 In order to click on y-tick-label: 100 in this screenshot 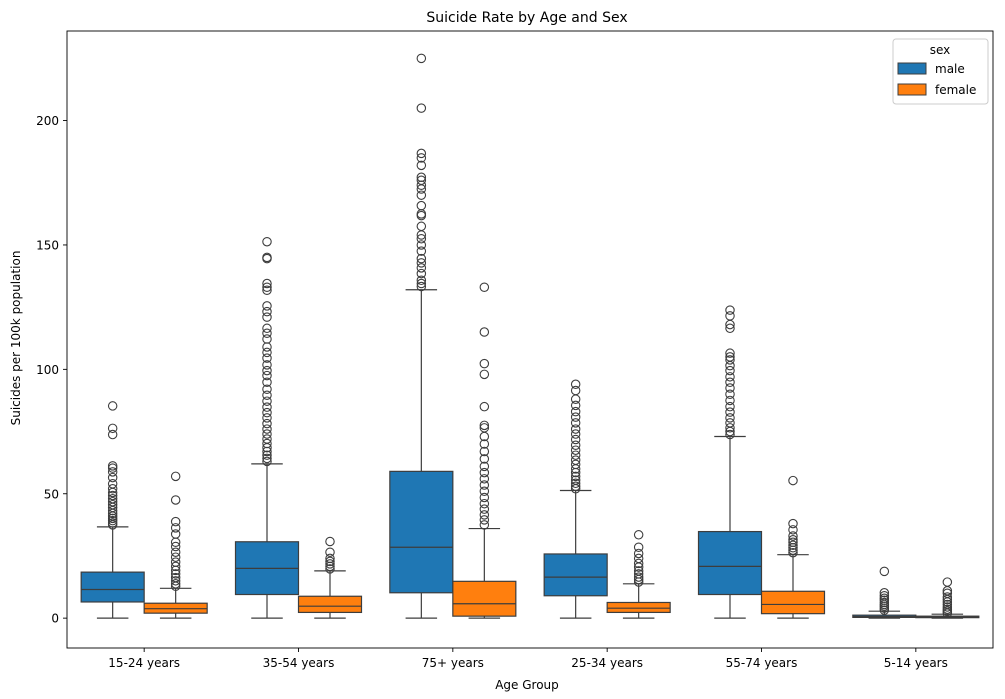, I will do `click(47, 370)`.